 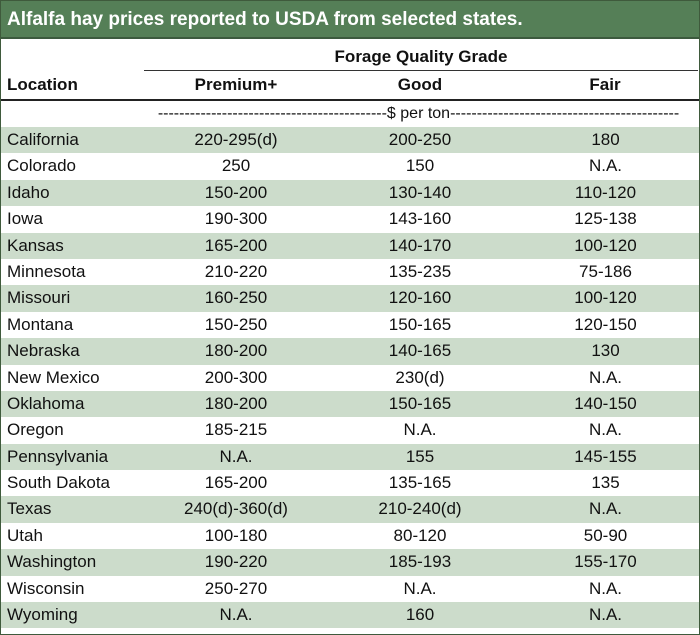 I want to click on cell-location: Colorado, so click(x=41, y=166).